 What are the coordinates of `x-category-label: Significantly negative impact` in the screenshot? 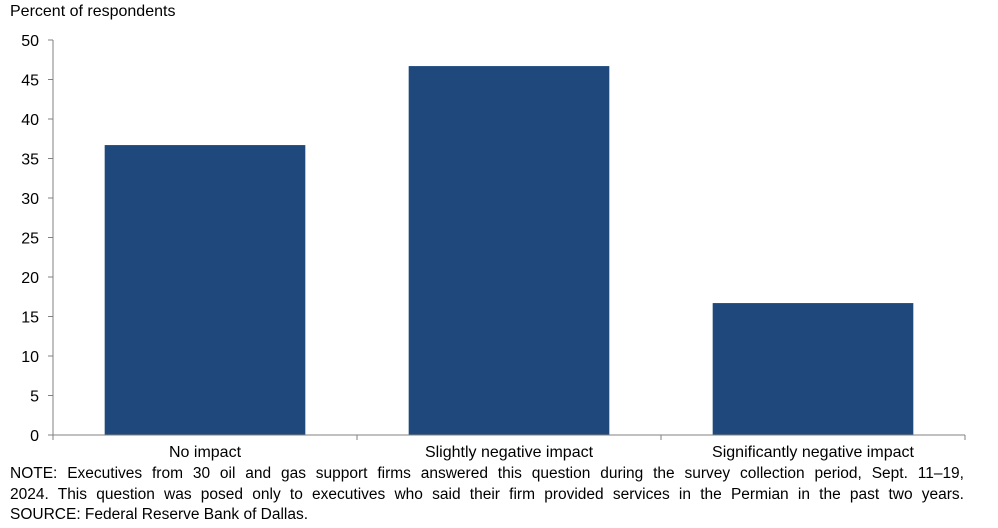 It's located at (813, 452).